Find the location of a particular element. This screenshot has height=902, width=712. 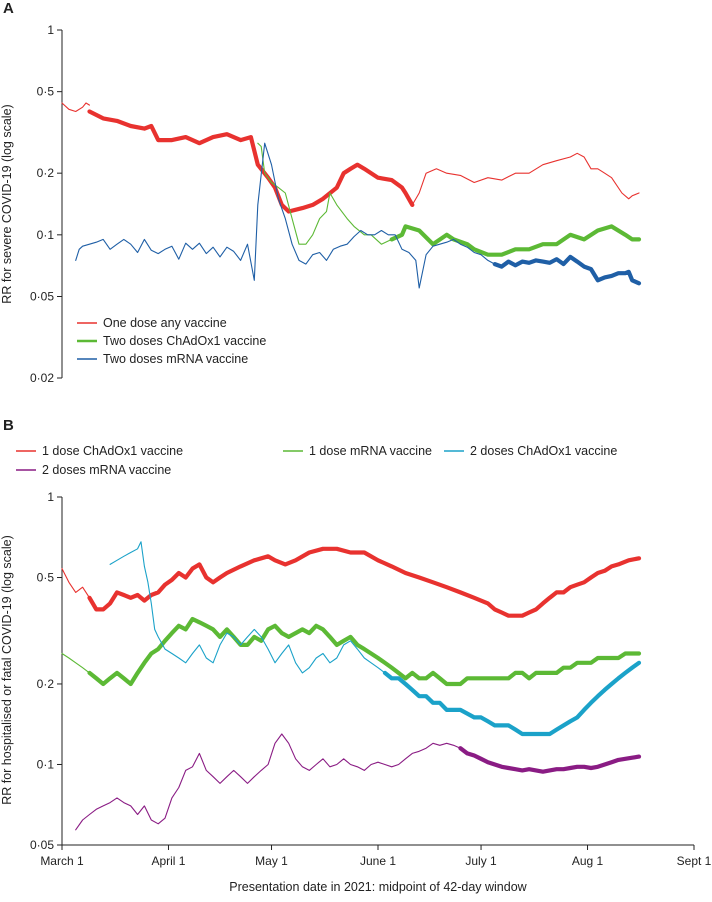

panel-a-y-axis-label: RR for severe COVID-19 (log scale) is located at coordinates (7, 203).